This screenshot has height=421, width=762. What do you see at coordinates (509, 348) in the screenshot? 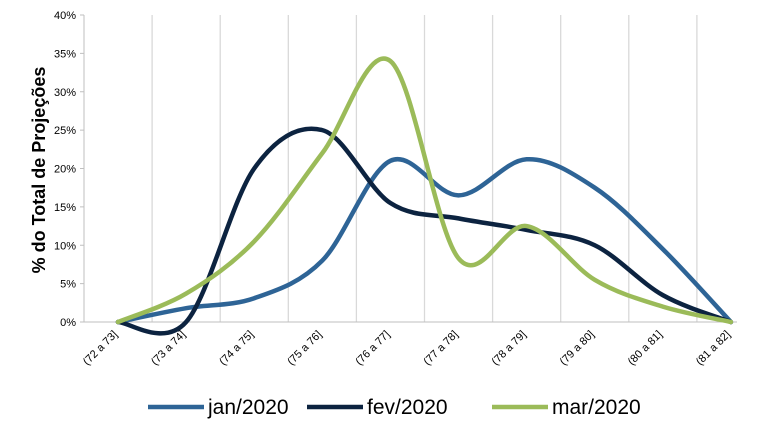
I see `x-tick-label: (78 a 79]` at bounding box center [509, 348].